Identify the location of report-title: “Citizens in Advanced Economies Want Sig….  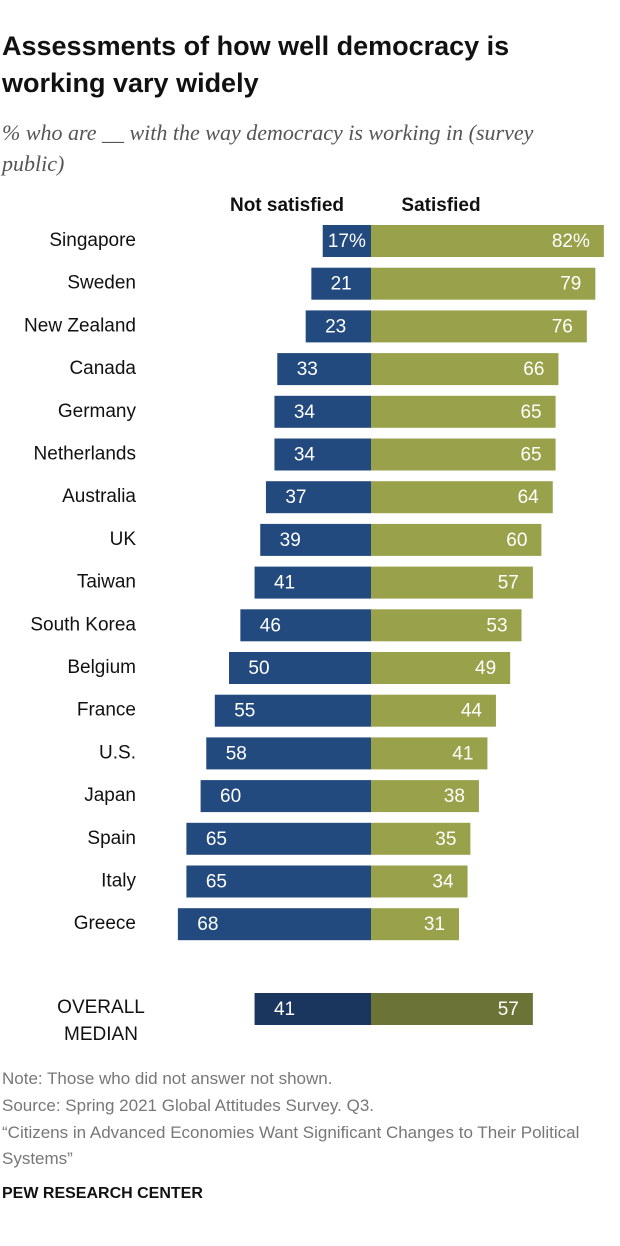
(291, 1145).